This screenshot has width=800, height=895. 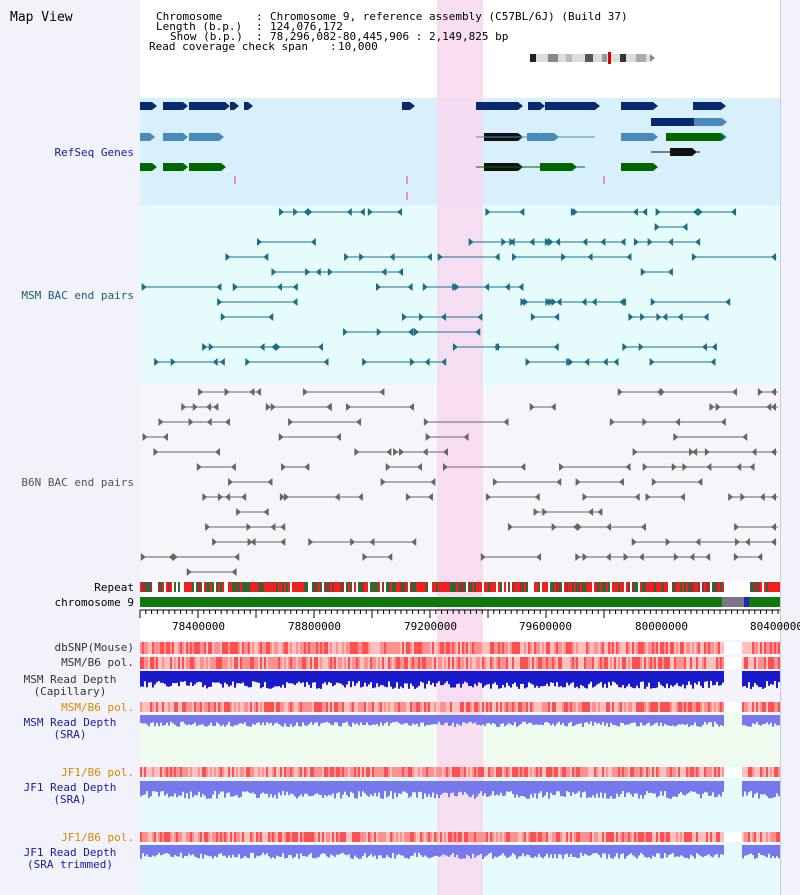 I want to click on gene-arrow, so click(x=236, y=106).